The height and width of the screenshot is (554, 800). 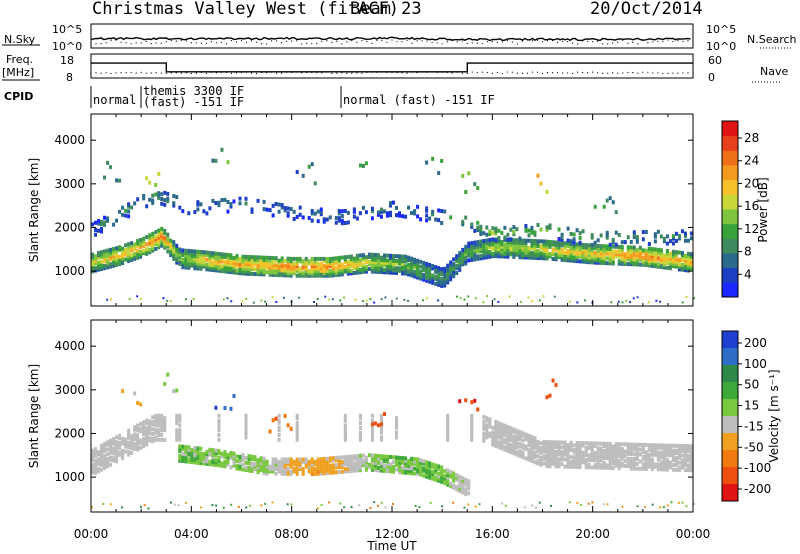 I want to click on power-colorbar-tick-label: 28, so click(x=751, y=138).